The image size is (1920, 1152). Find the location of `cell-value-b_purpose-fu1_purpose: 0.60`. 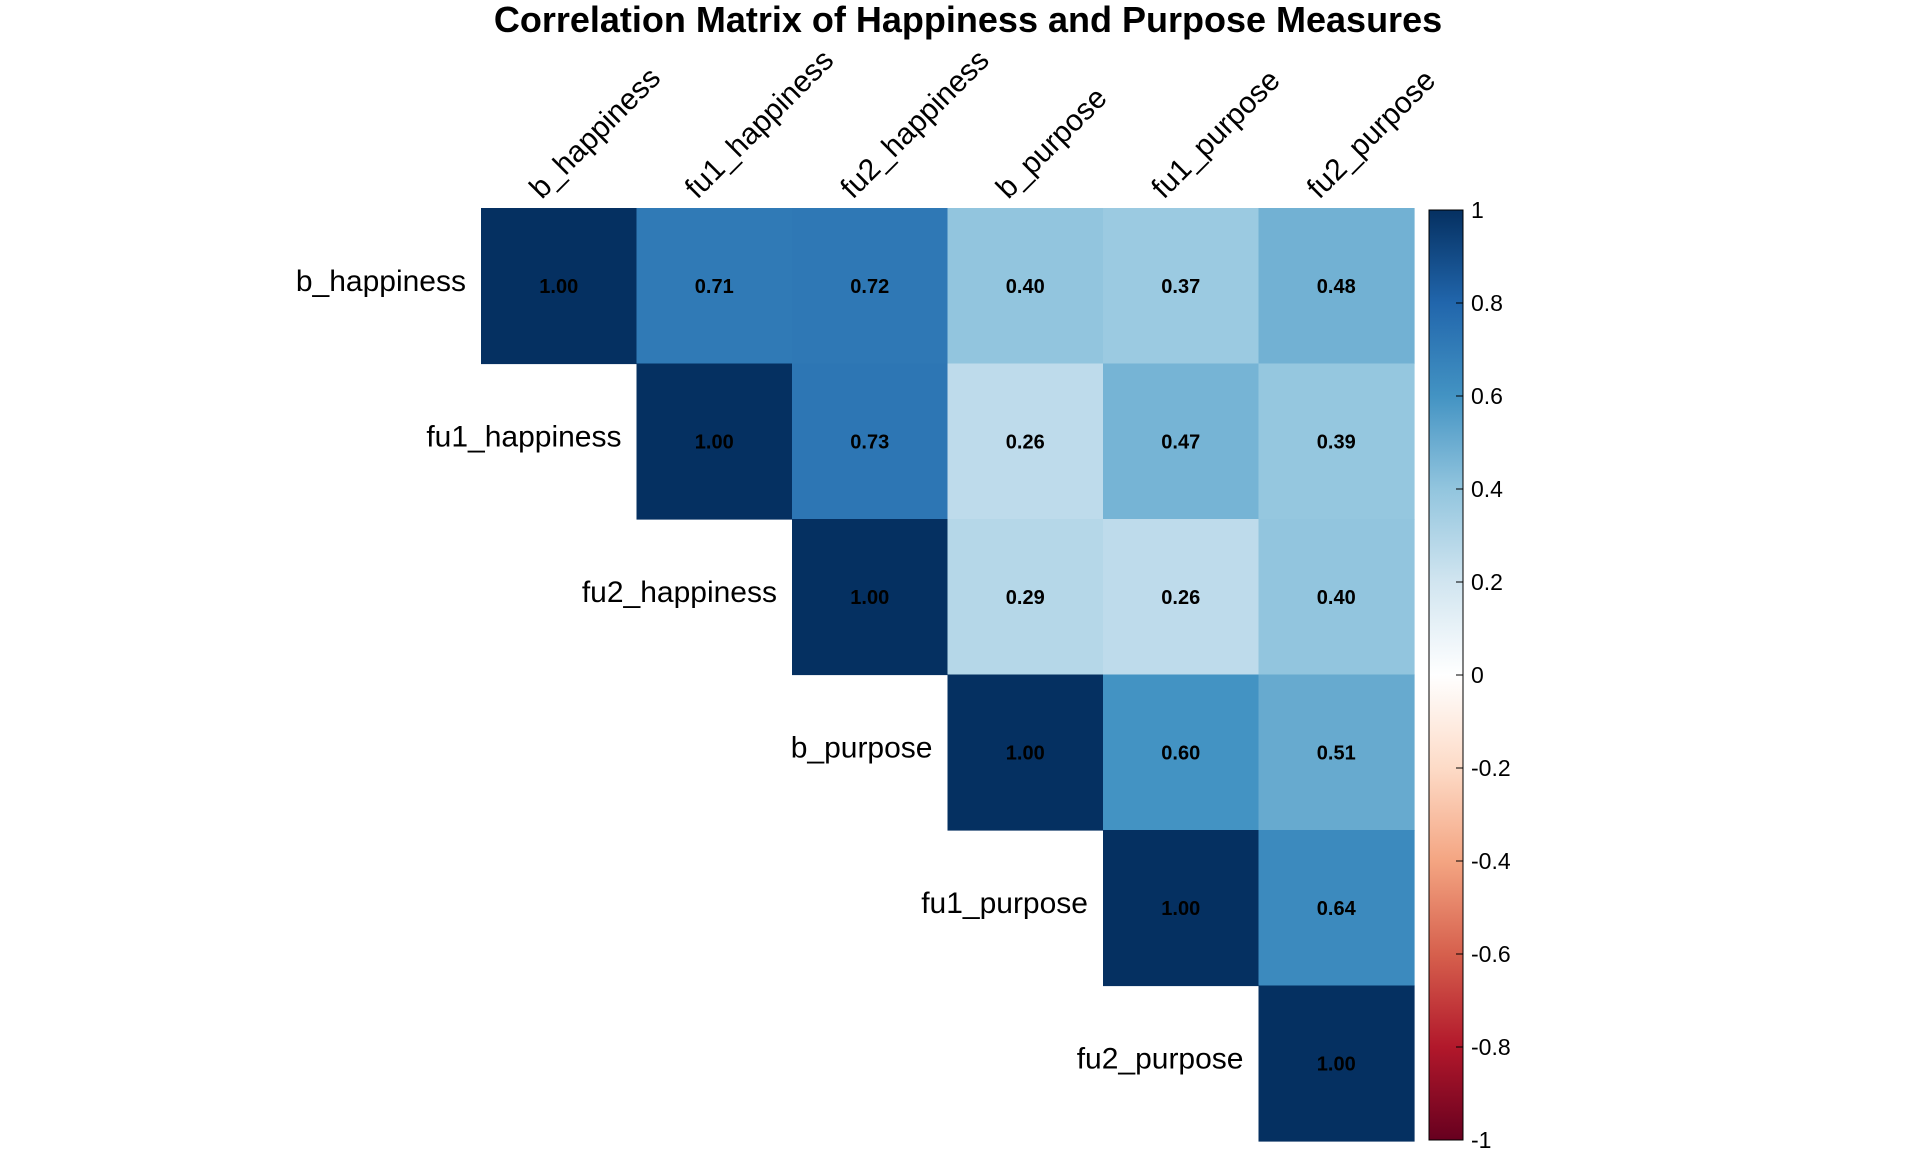

cell-value-b_purpose-fu1_purpose: 0.60 is located at coordinates (1180, 753).